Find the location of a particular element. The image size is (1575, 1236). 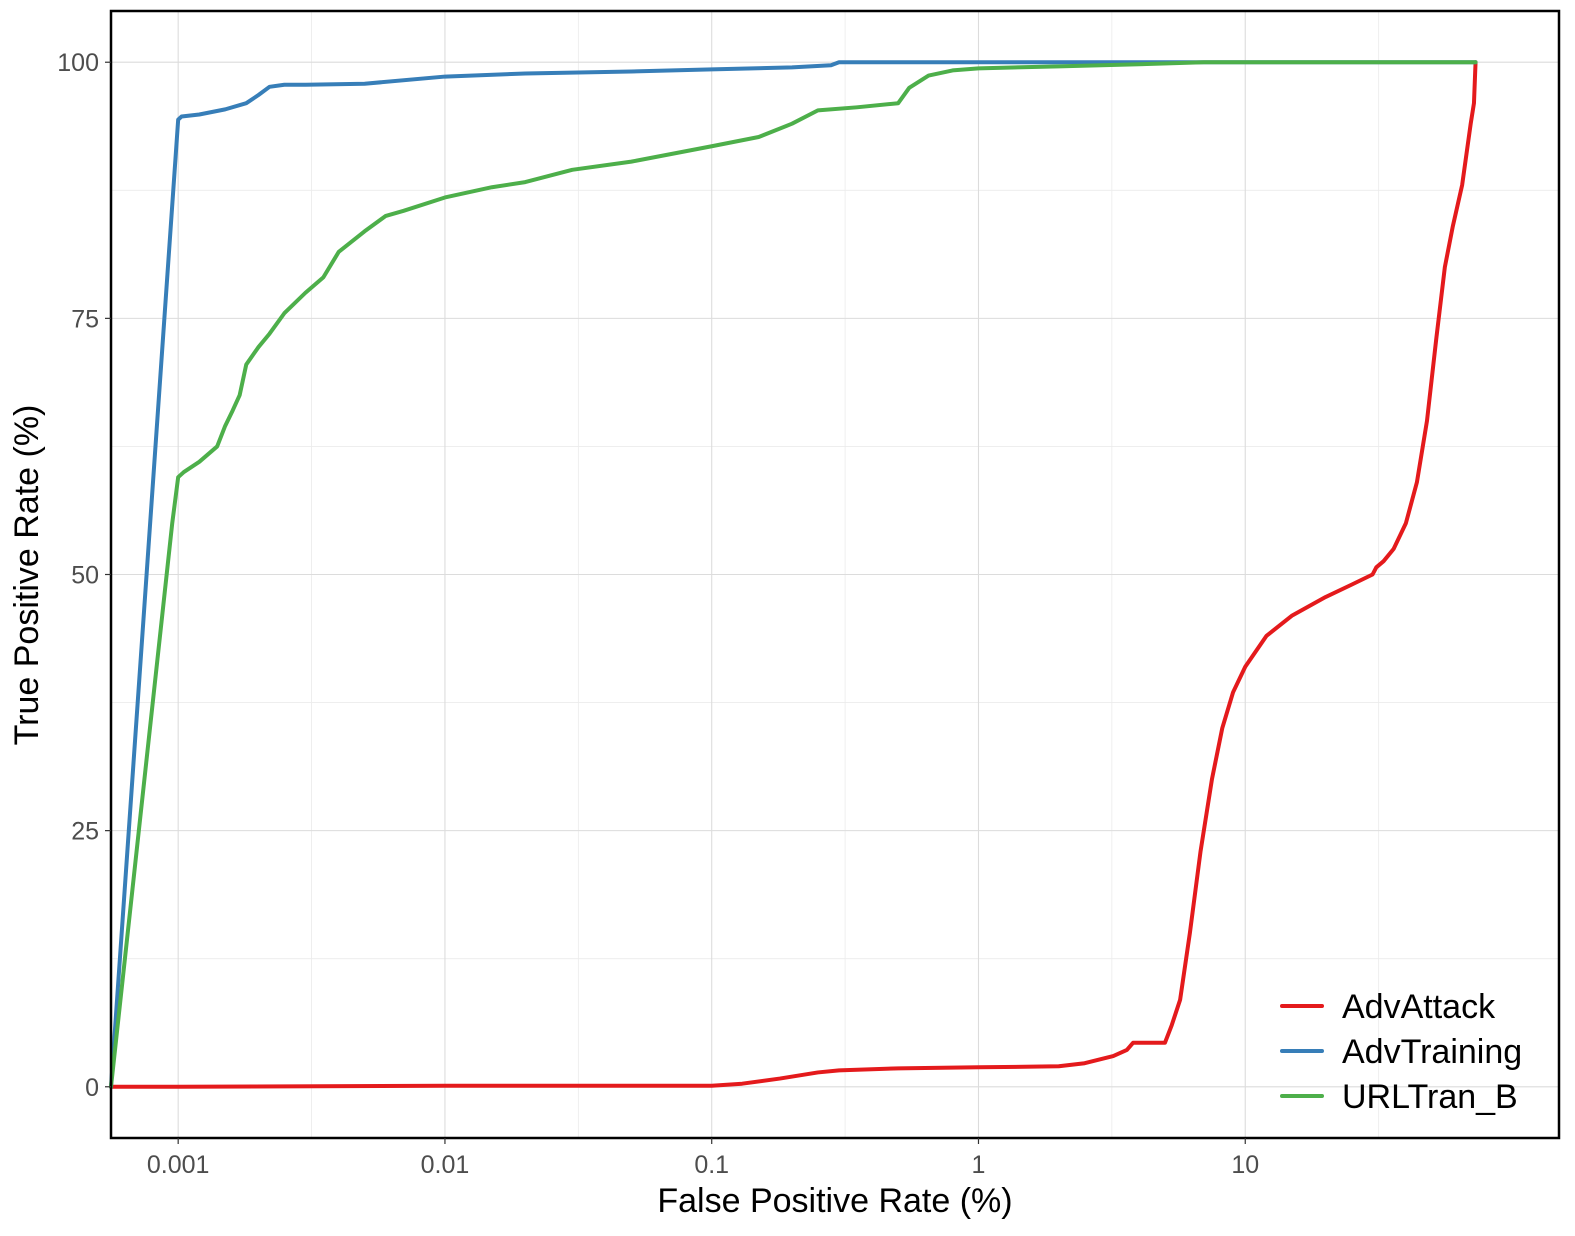

legend-label: AdvTraining is located at coordinates (1432, 1052).